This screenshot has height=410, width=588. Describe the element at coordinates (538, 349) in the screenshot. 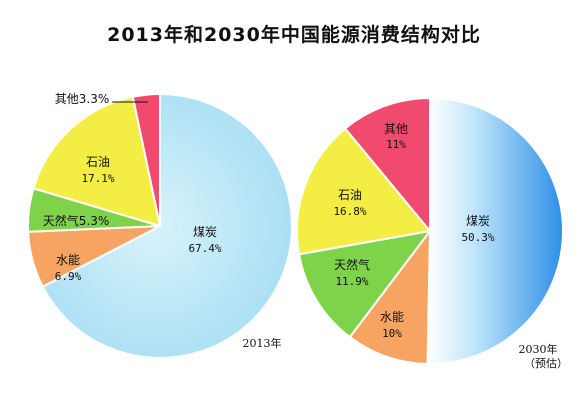

I see `pie-caption: 2030年` at that location.